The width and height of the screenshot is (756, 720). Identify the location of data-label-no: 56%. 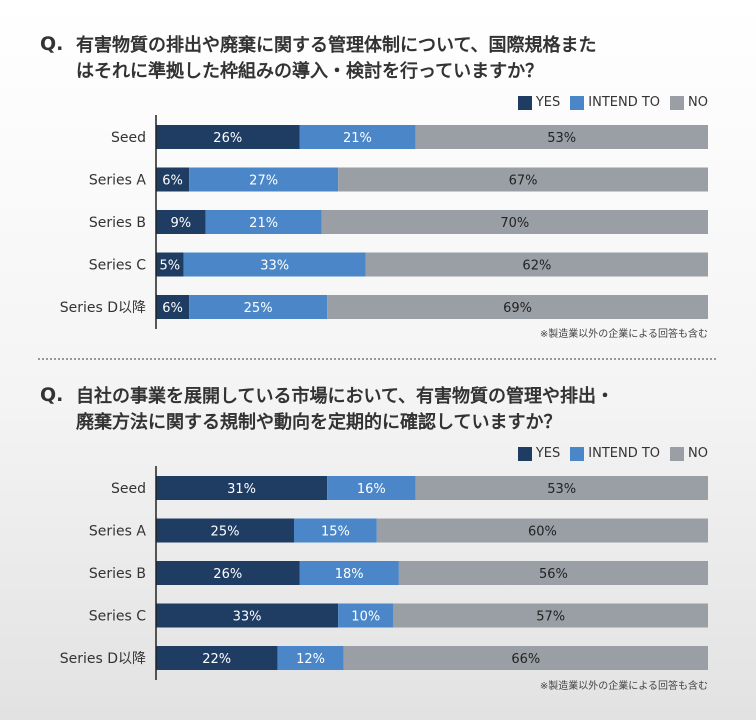
(553, 574).